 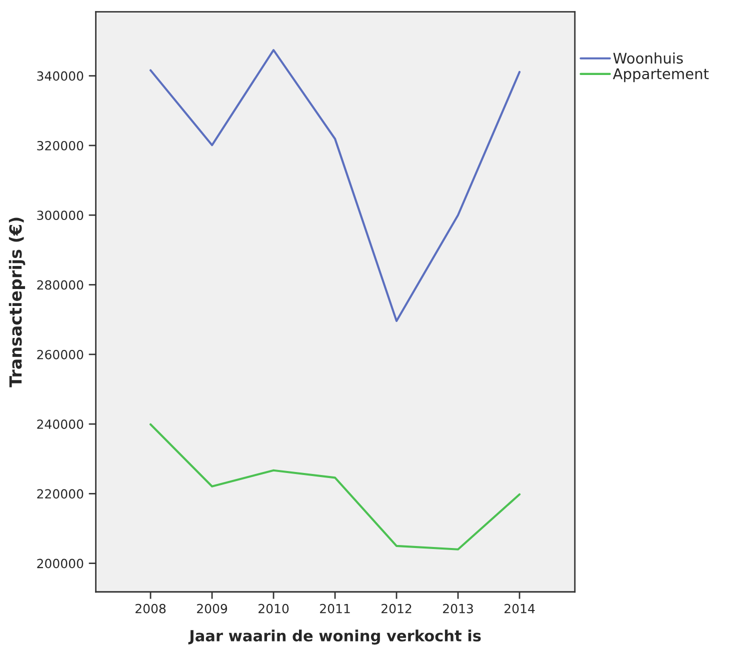 What do you see at coordinates (60, 285) in the screenshot?
I see `y-tick-label: 280000` at bounding box center [60, 285].